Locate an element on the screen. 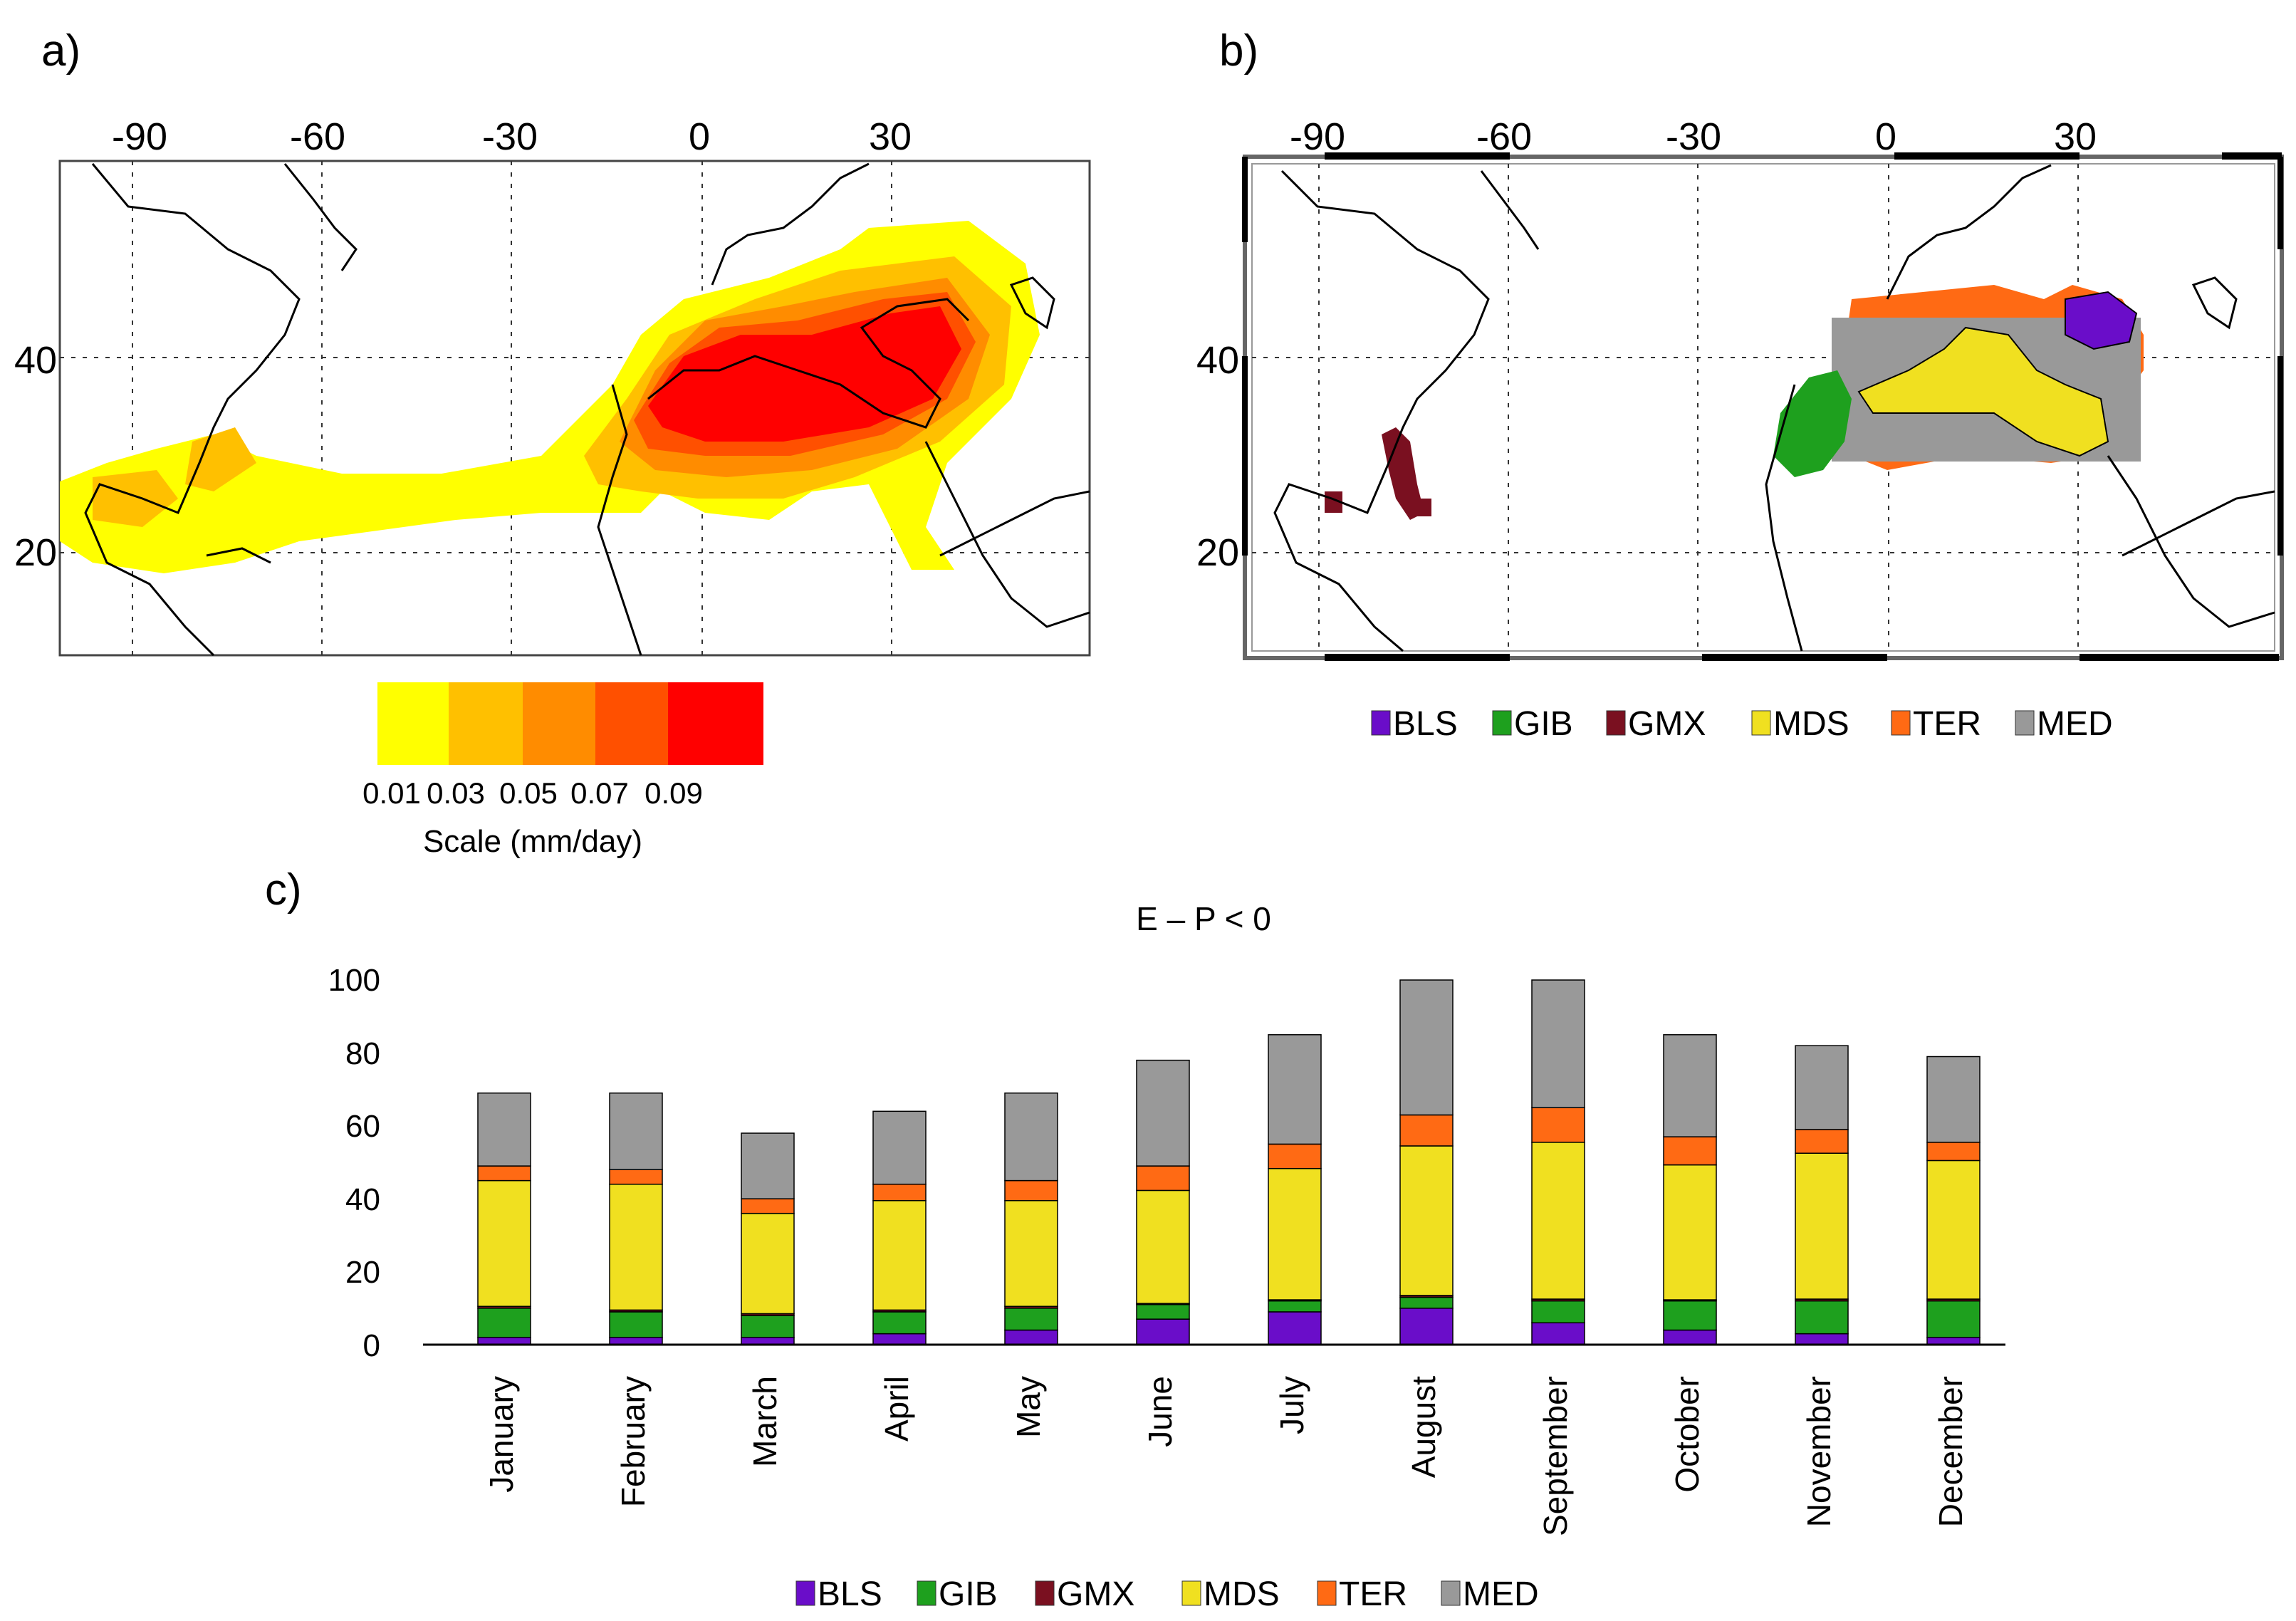 This screenshot has width=2296, height=1621. panel-b-map is located at coordinates (1763, 406).